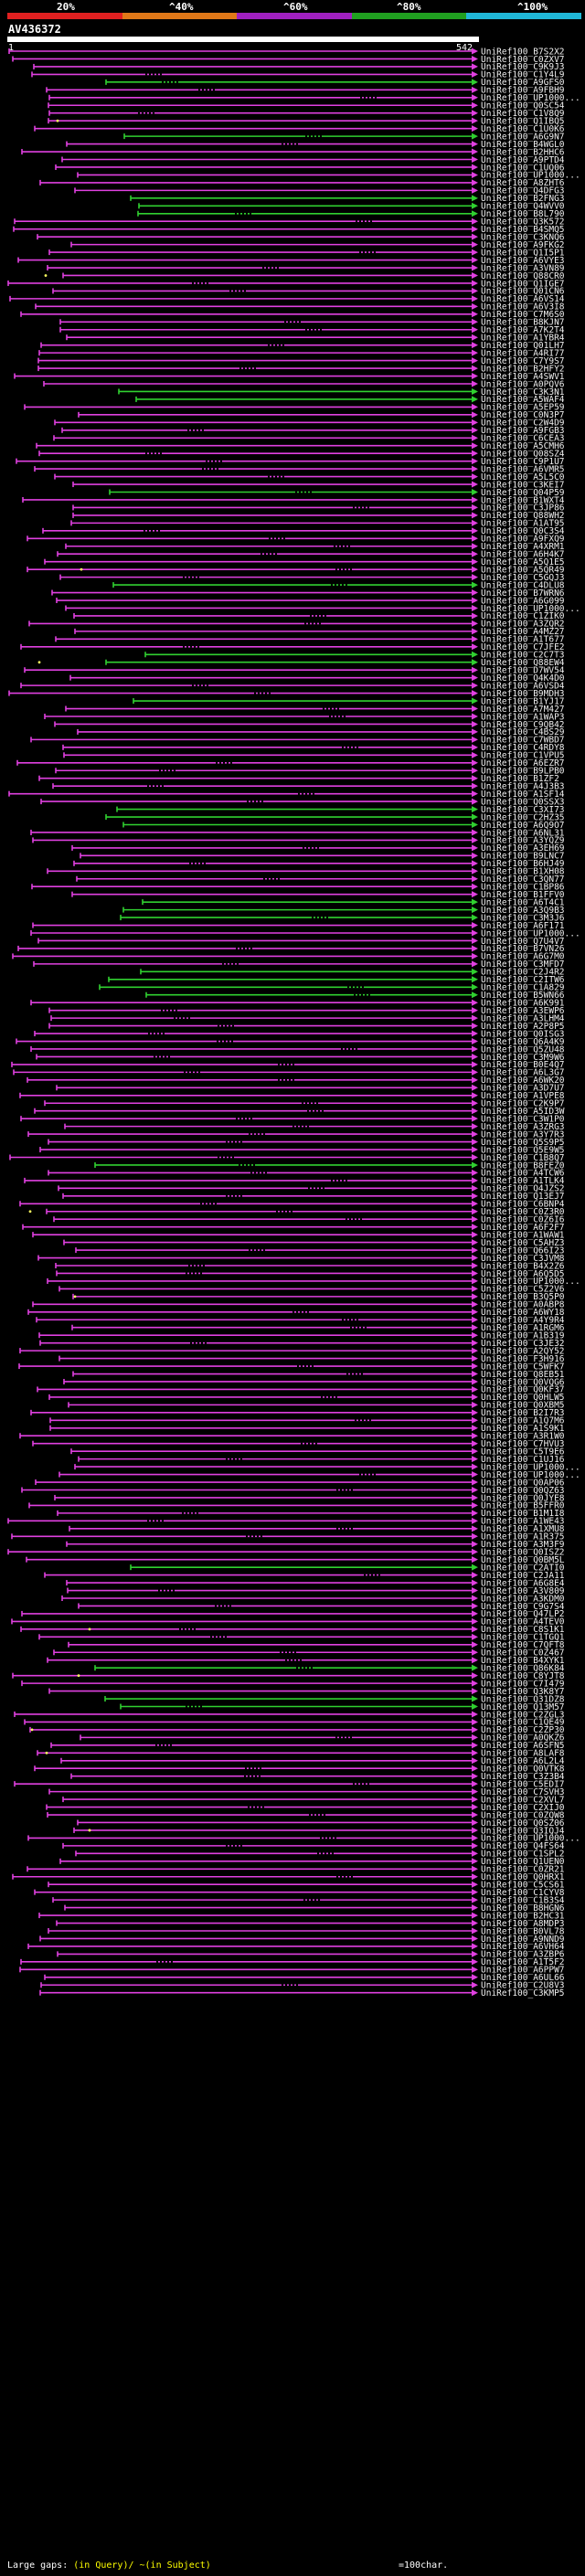 This screenshot has width=585, height=2576. What do you see at coordinates (290, 763) in the screenshot?
I see `hit-row: UniRef100_A6EZR7` at bounding box center [290, 763].